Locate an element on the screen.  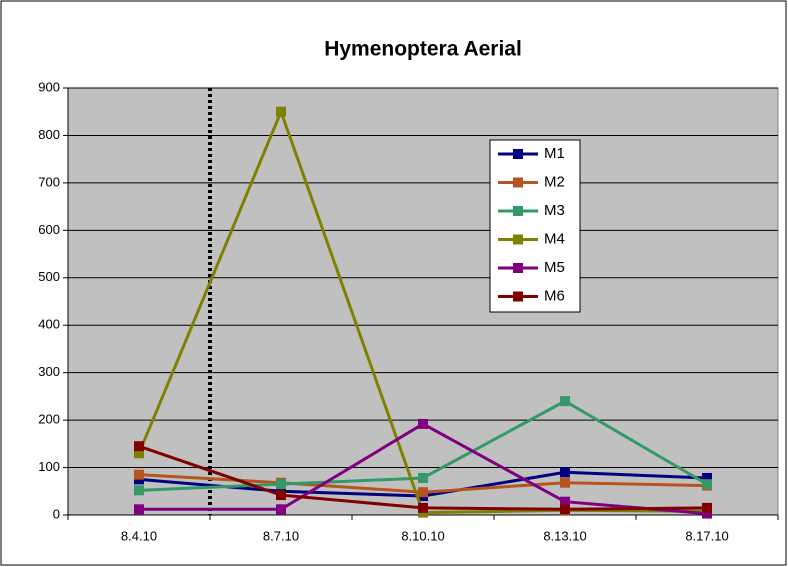
legend-label: M3 is located at coordinates (554, 210).